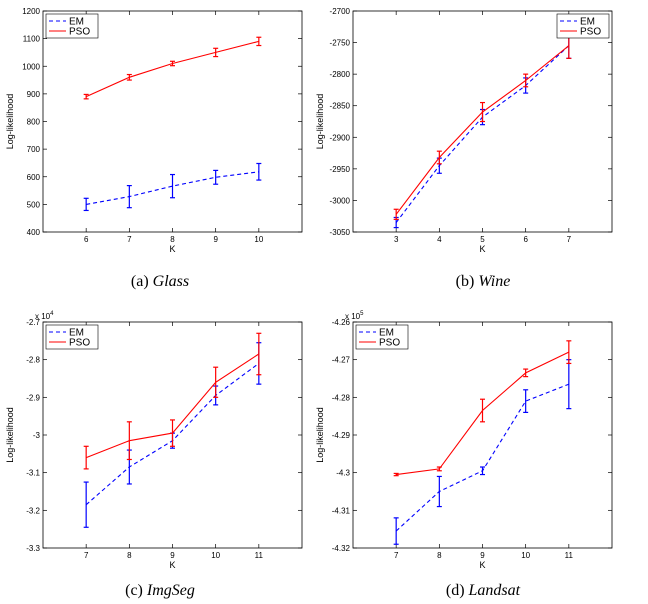 This screenshot has height=604, width=648. Describe the element at coordinates (340, 43) in the screenshot. I see `y-tick-label: -2750` at that location.